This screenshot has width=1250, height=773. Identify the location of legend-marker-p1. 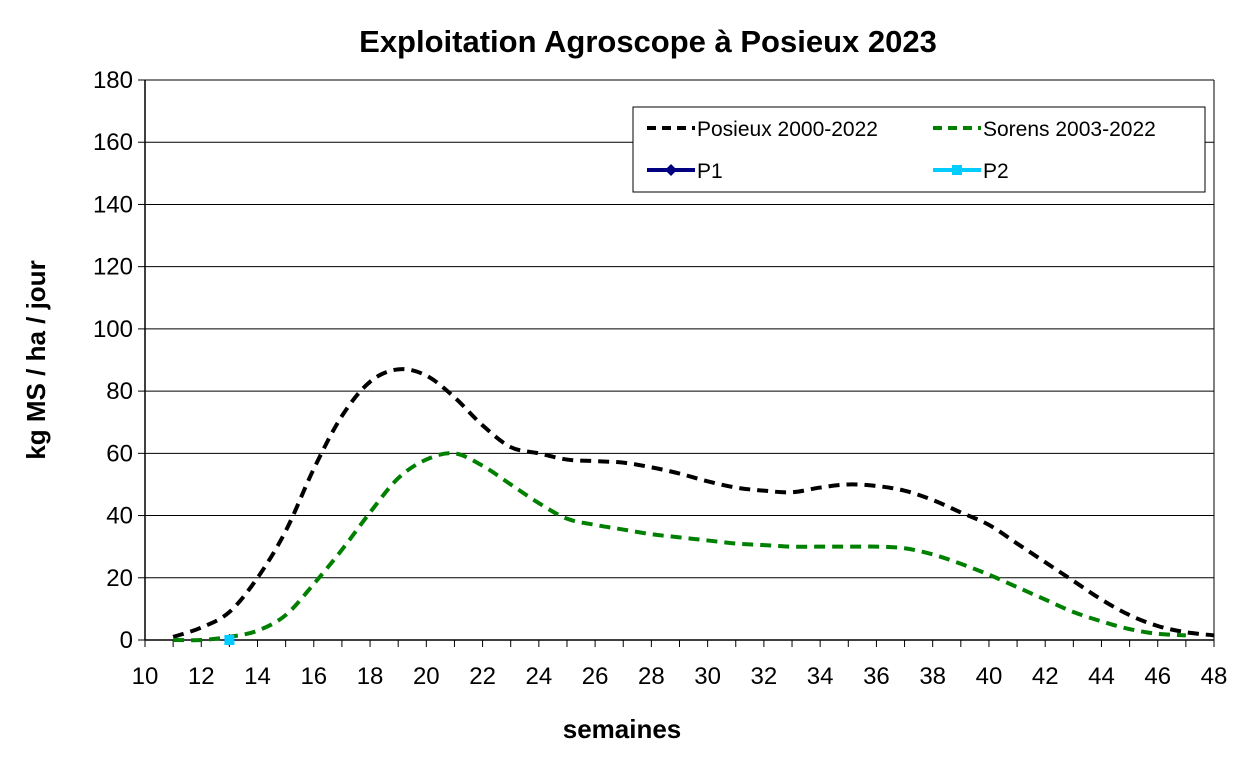
(671, 170).